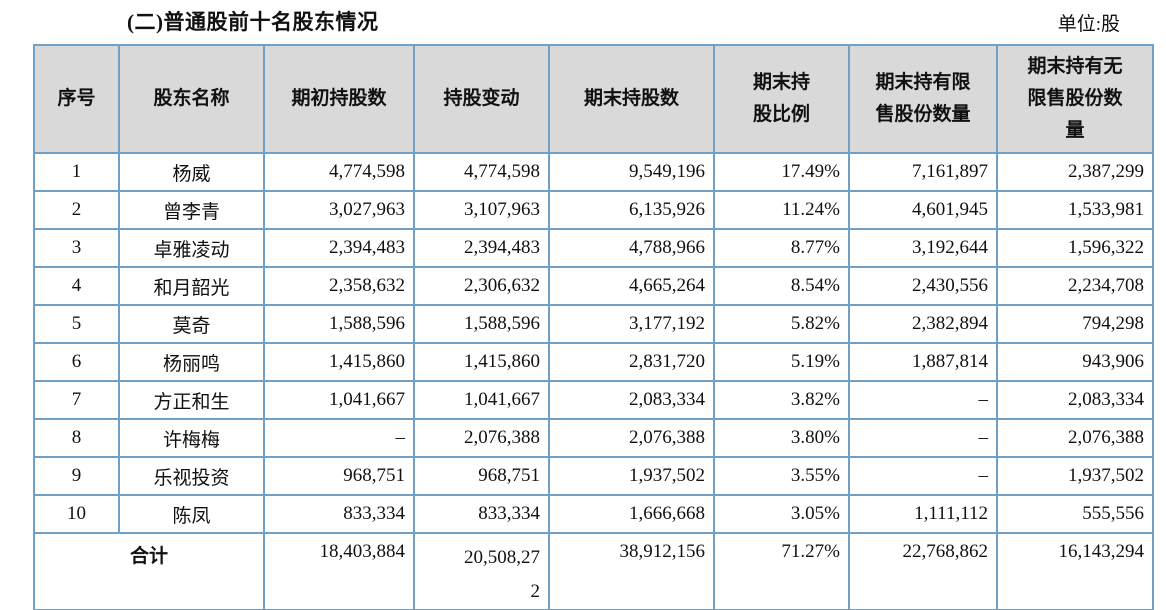 The height and width of the screenshot is (610, 1166). What do you see at coordinates (76, 210) in the screenshot?
I see `cell-no: 2` at bounding box center [76, 210].